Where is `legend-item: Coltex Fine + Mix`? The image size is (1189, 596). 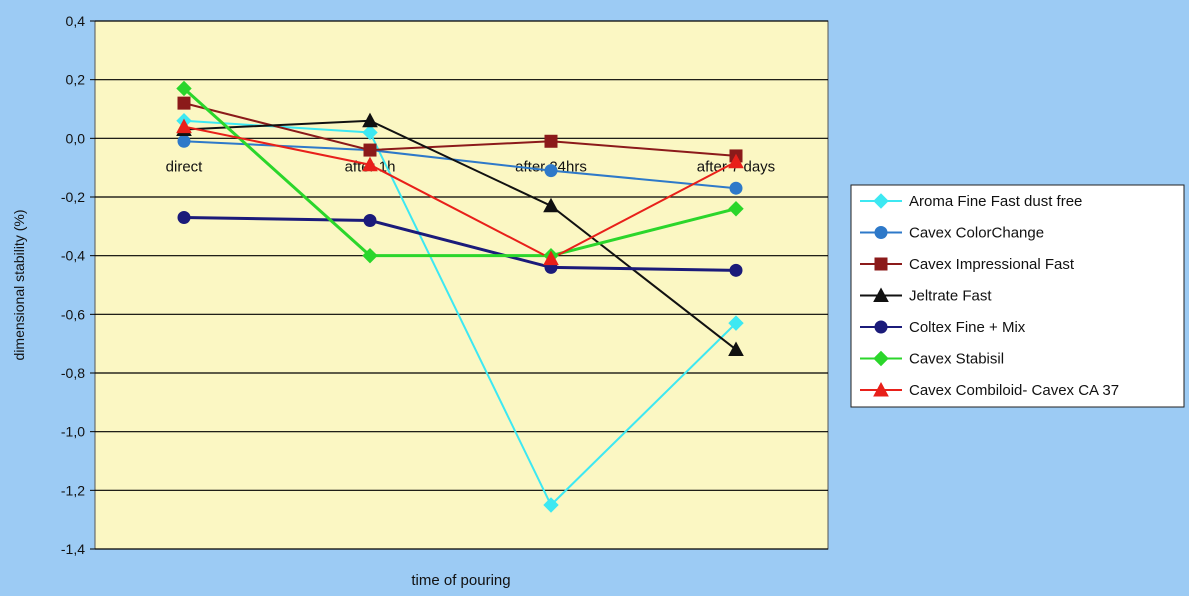 legend-item: Coltex Fine + Mix is located at coordinates (943, 327).